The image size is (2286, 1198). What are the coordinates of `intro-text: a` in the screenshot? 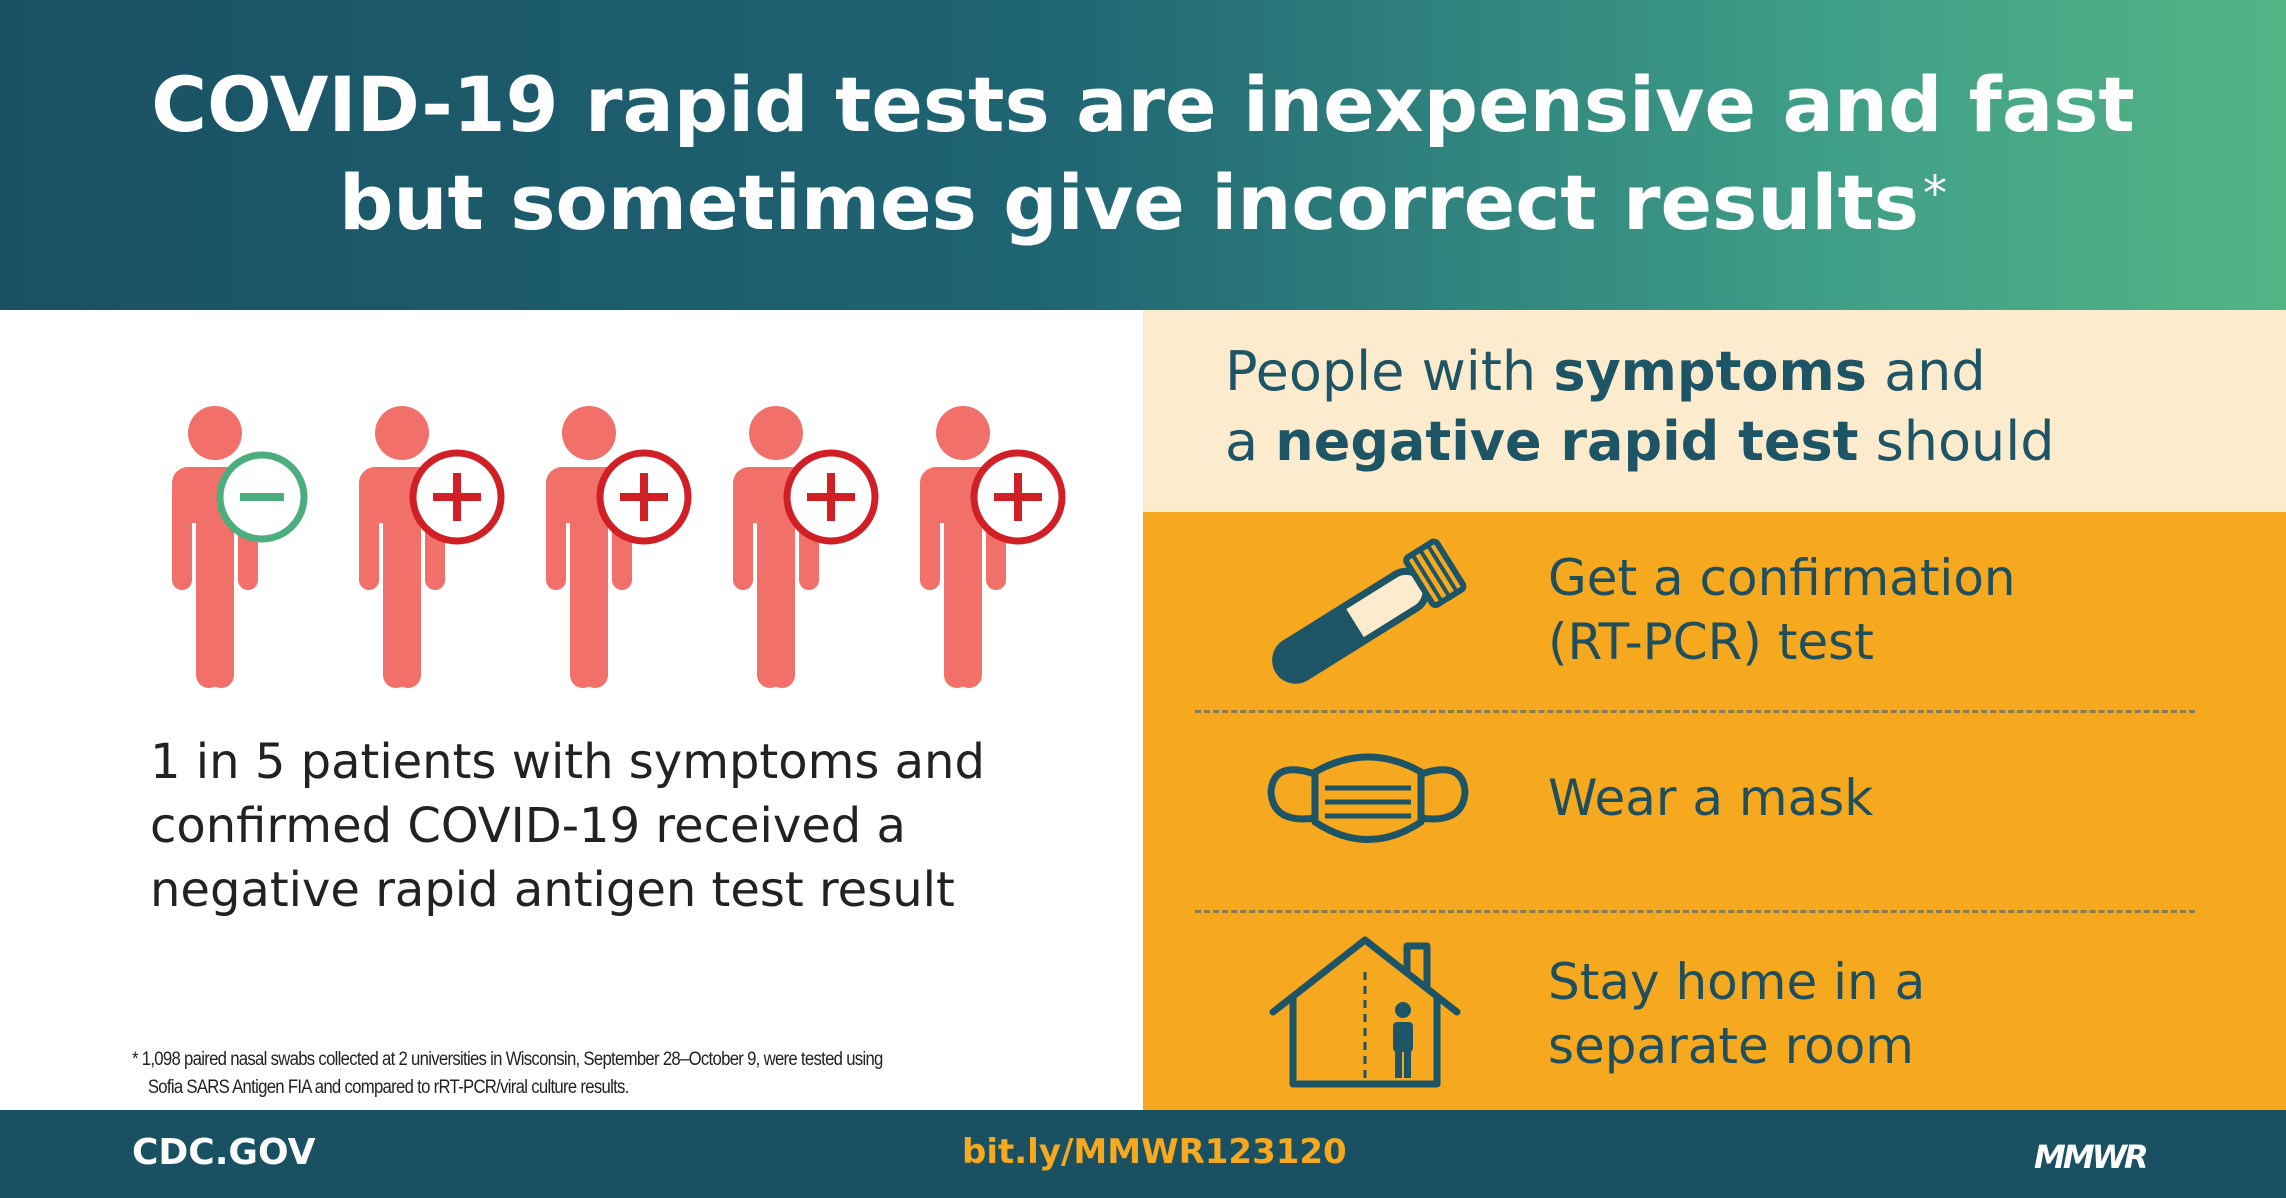 It's located at (1250, 441).